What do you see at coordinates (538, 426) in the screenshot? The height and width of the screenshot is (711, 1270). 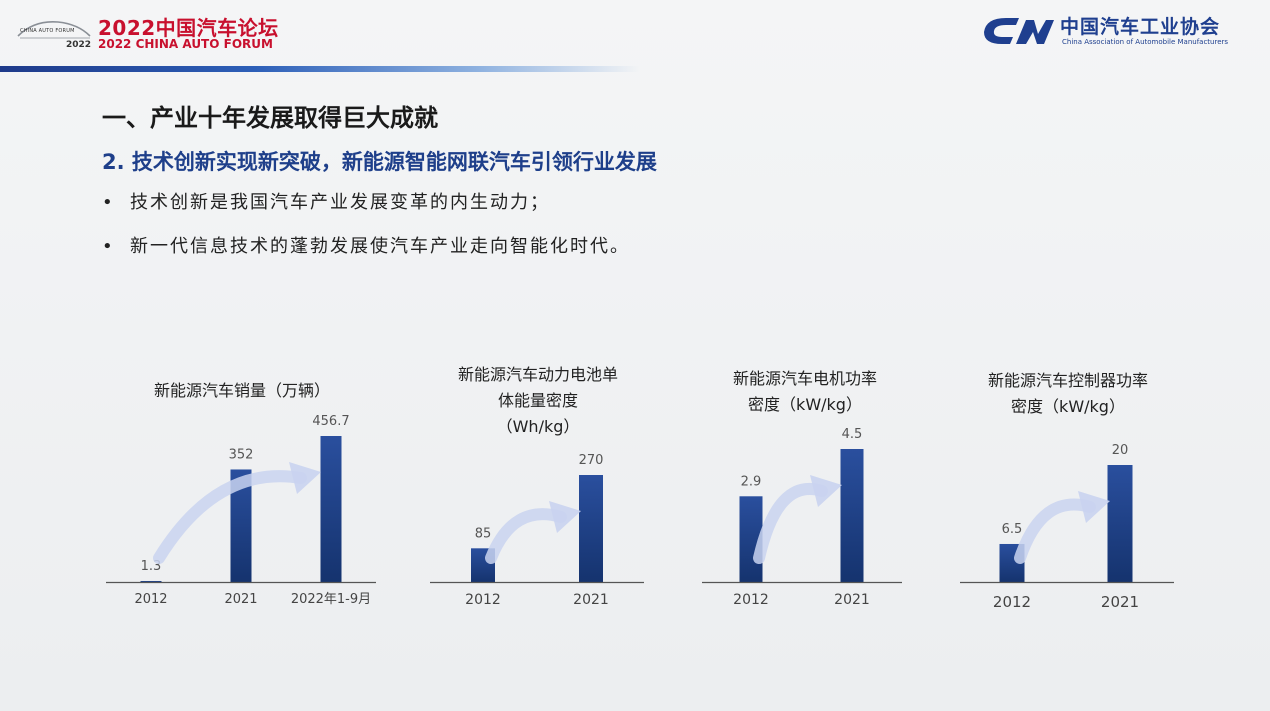 I see `chart-title-line: （Wh/kg）` at bounding box center [538, 426].